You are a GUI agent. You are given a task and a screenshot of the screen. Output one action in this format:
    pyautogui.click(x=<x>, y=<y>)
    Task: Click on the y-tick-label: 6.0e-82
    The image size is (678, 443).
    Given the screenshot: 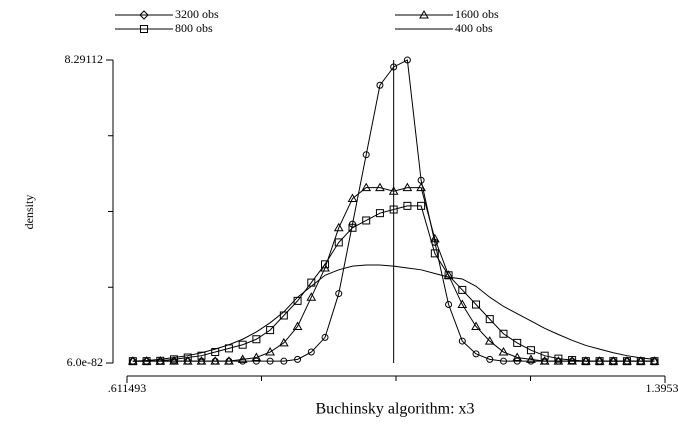 What is the action you would take?
    pyautogui.click(x=85, y=362)
    